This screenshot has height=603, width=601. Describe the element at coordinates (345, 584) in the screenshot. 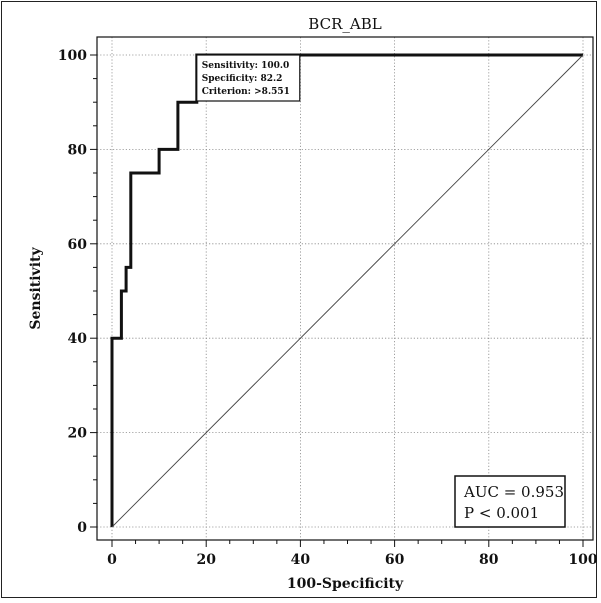

I see `x-axis-label: 100-Specificity` at that location.